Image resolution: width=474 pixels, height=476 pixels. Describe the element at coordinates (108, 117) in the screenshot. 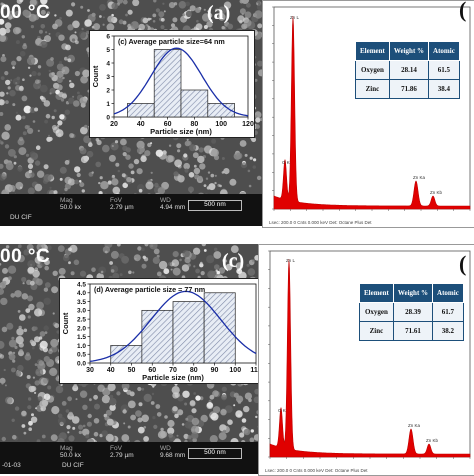

I see `y-tick-label: 0` at that location.